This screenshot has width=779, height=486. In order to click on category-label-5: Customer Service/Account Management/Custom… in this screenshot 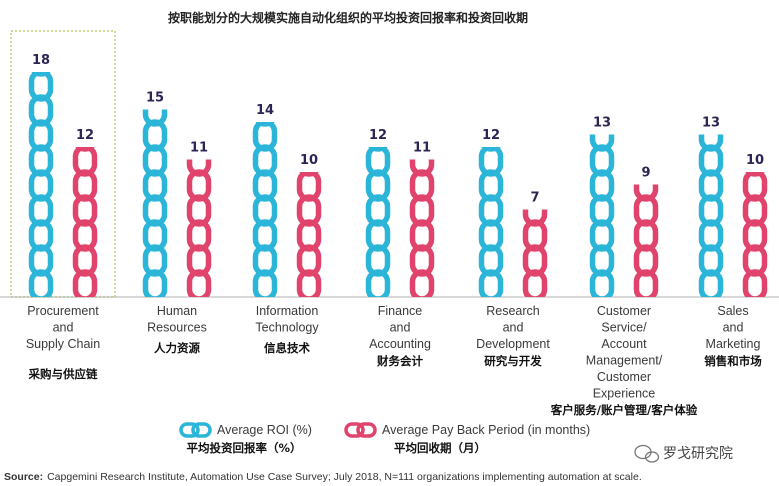, I will do `click(624, 360)`.